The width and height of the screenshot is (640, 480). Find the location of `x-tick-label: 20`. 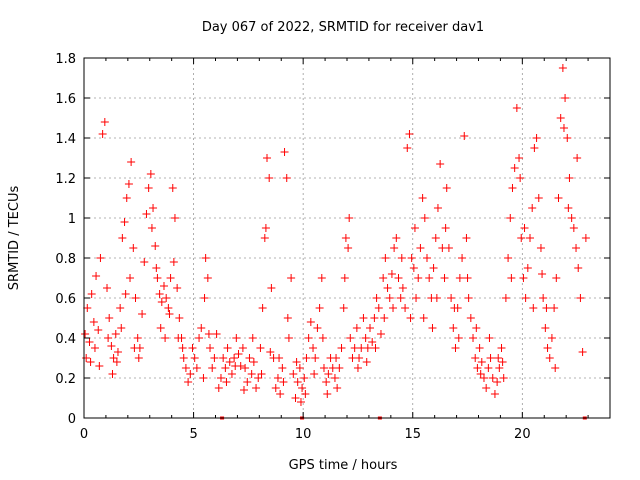

x-tick-label: 20 is located at coordinates (522, 434).